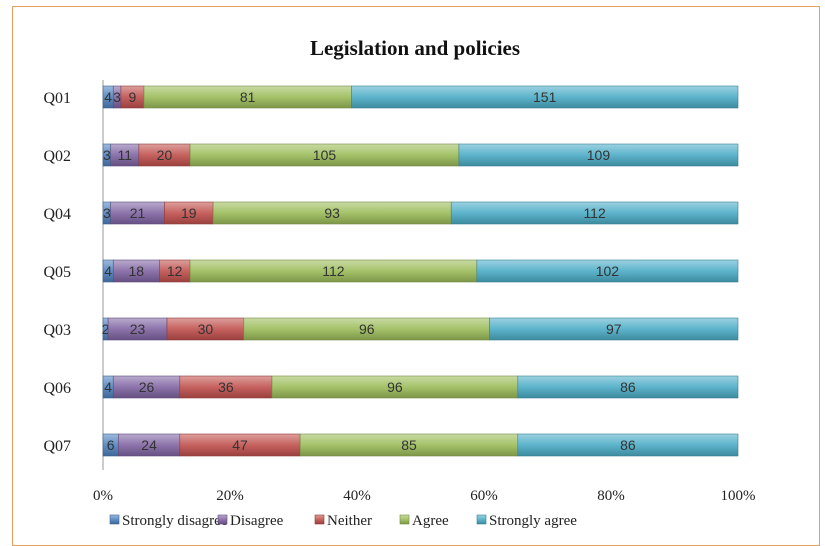 Image resolution: width=825 pixels, height=546 pixels. What do you see at coordinates (57, 98) in the screenshot?
I see `category-label: Q01` at bounding box center [57, 98].